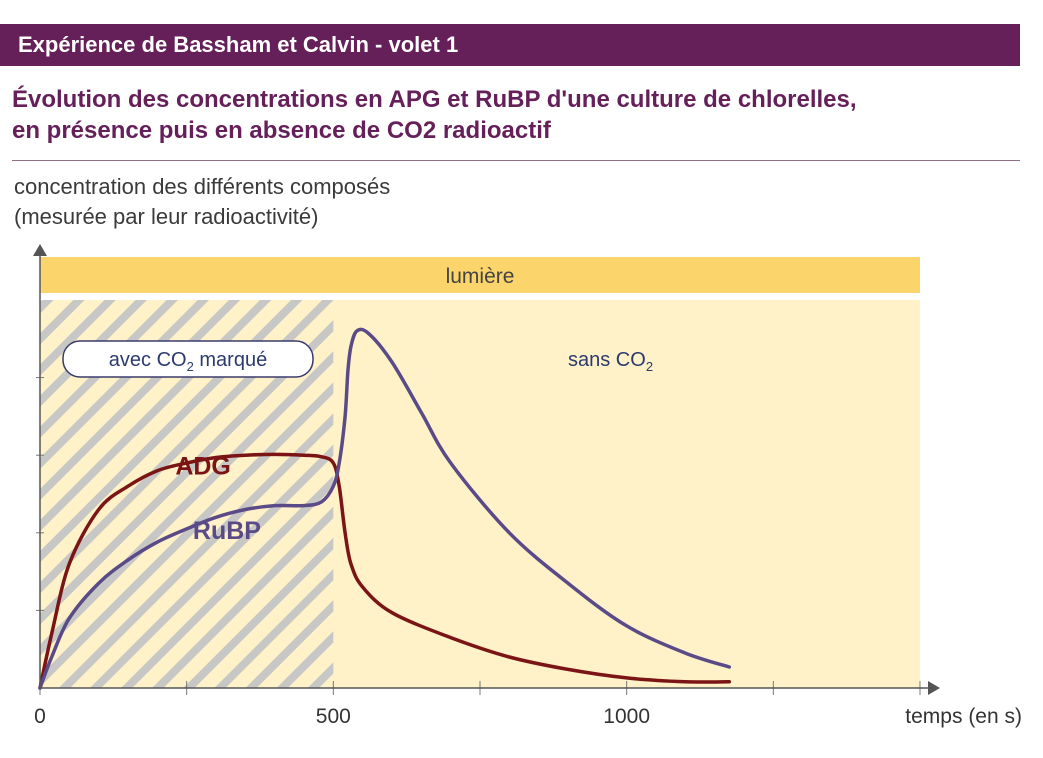 Image resolution: width=1043 pixels, height=758 pixels. Describe the element at coordinates (190, 366) in the screenshot. I see `with-co2-label-sub: 2` at that location.